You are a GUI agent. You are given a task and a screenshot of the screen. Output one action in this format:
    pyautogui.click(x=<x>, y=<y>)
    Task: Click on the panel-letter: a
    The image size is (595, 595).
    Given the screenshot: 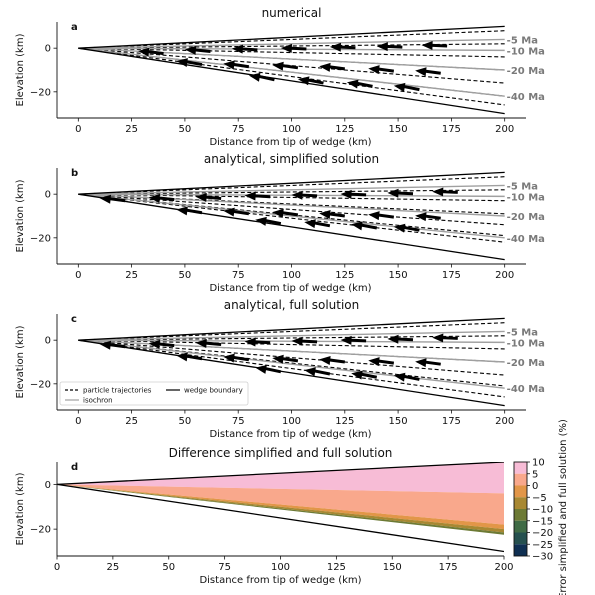 What is the action you would take?
    pyautogui.click(x=74, y=27)
    